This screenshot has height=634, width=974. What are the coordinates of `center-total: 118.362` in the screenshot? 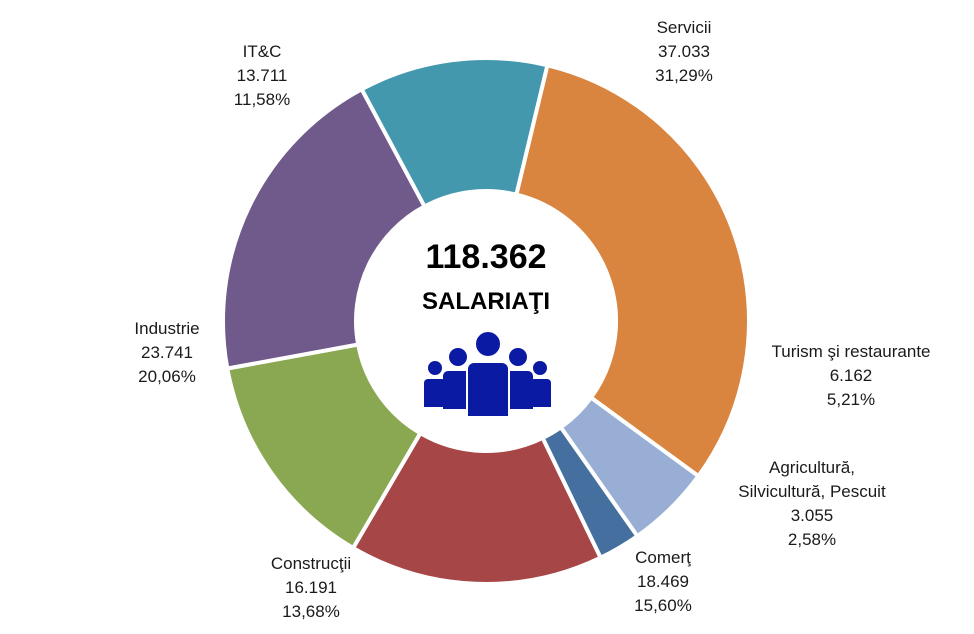 It's located at (485, 257).